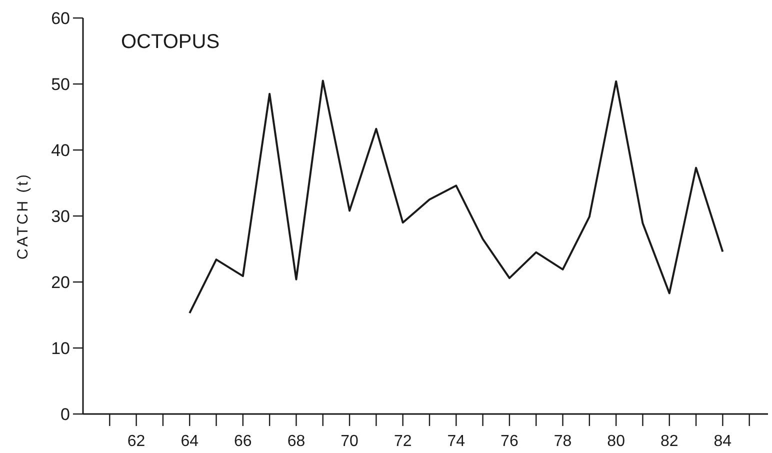 This screenshot has height=453, width=772. What do you see at coordinates (60, 150) in the screenshot?
I see `y-tick-label: 40` at bounding box center [60, 150].